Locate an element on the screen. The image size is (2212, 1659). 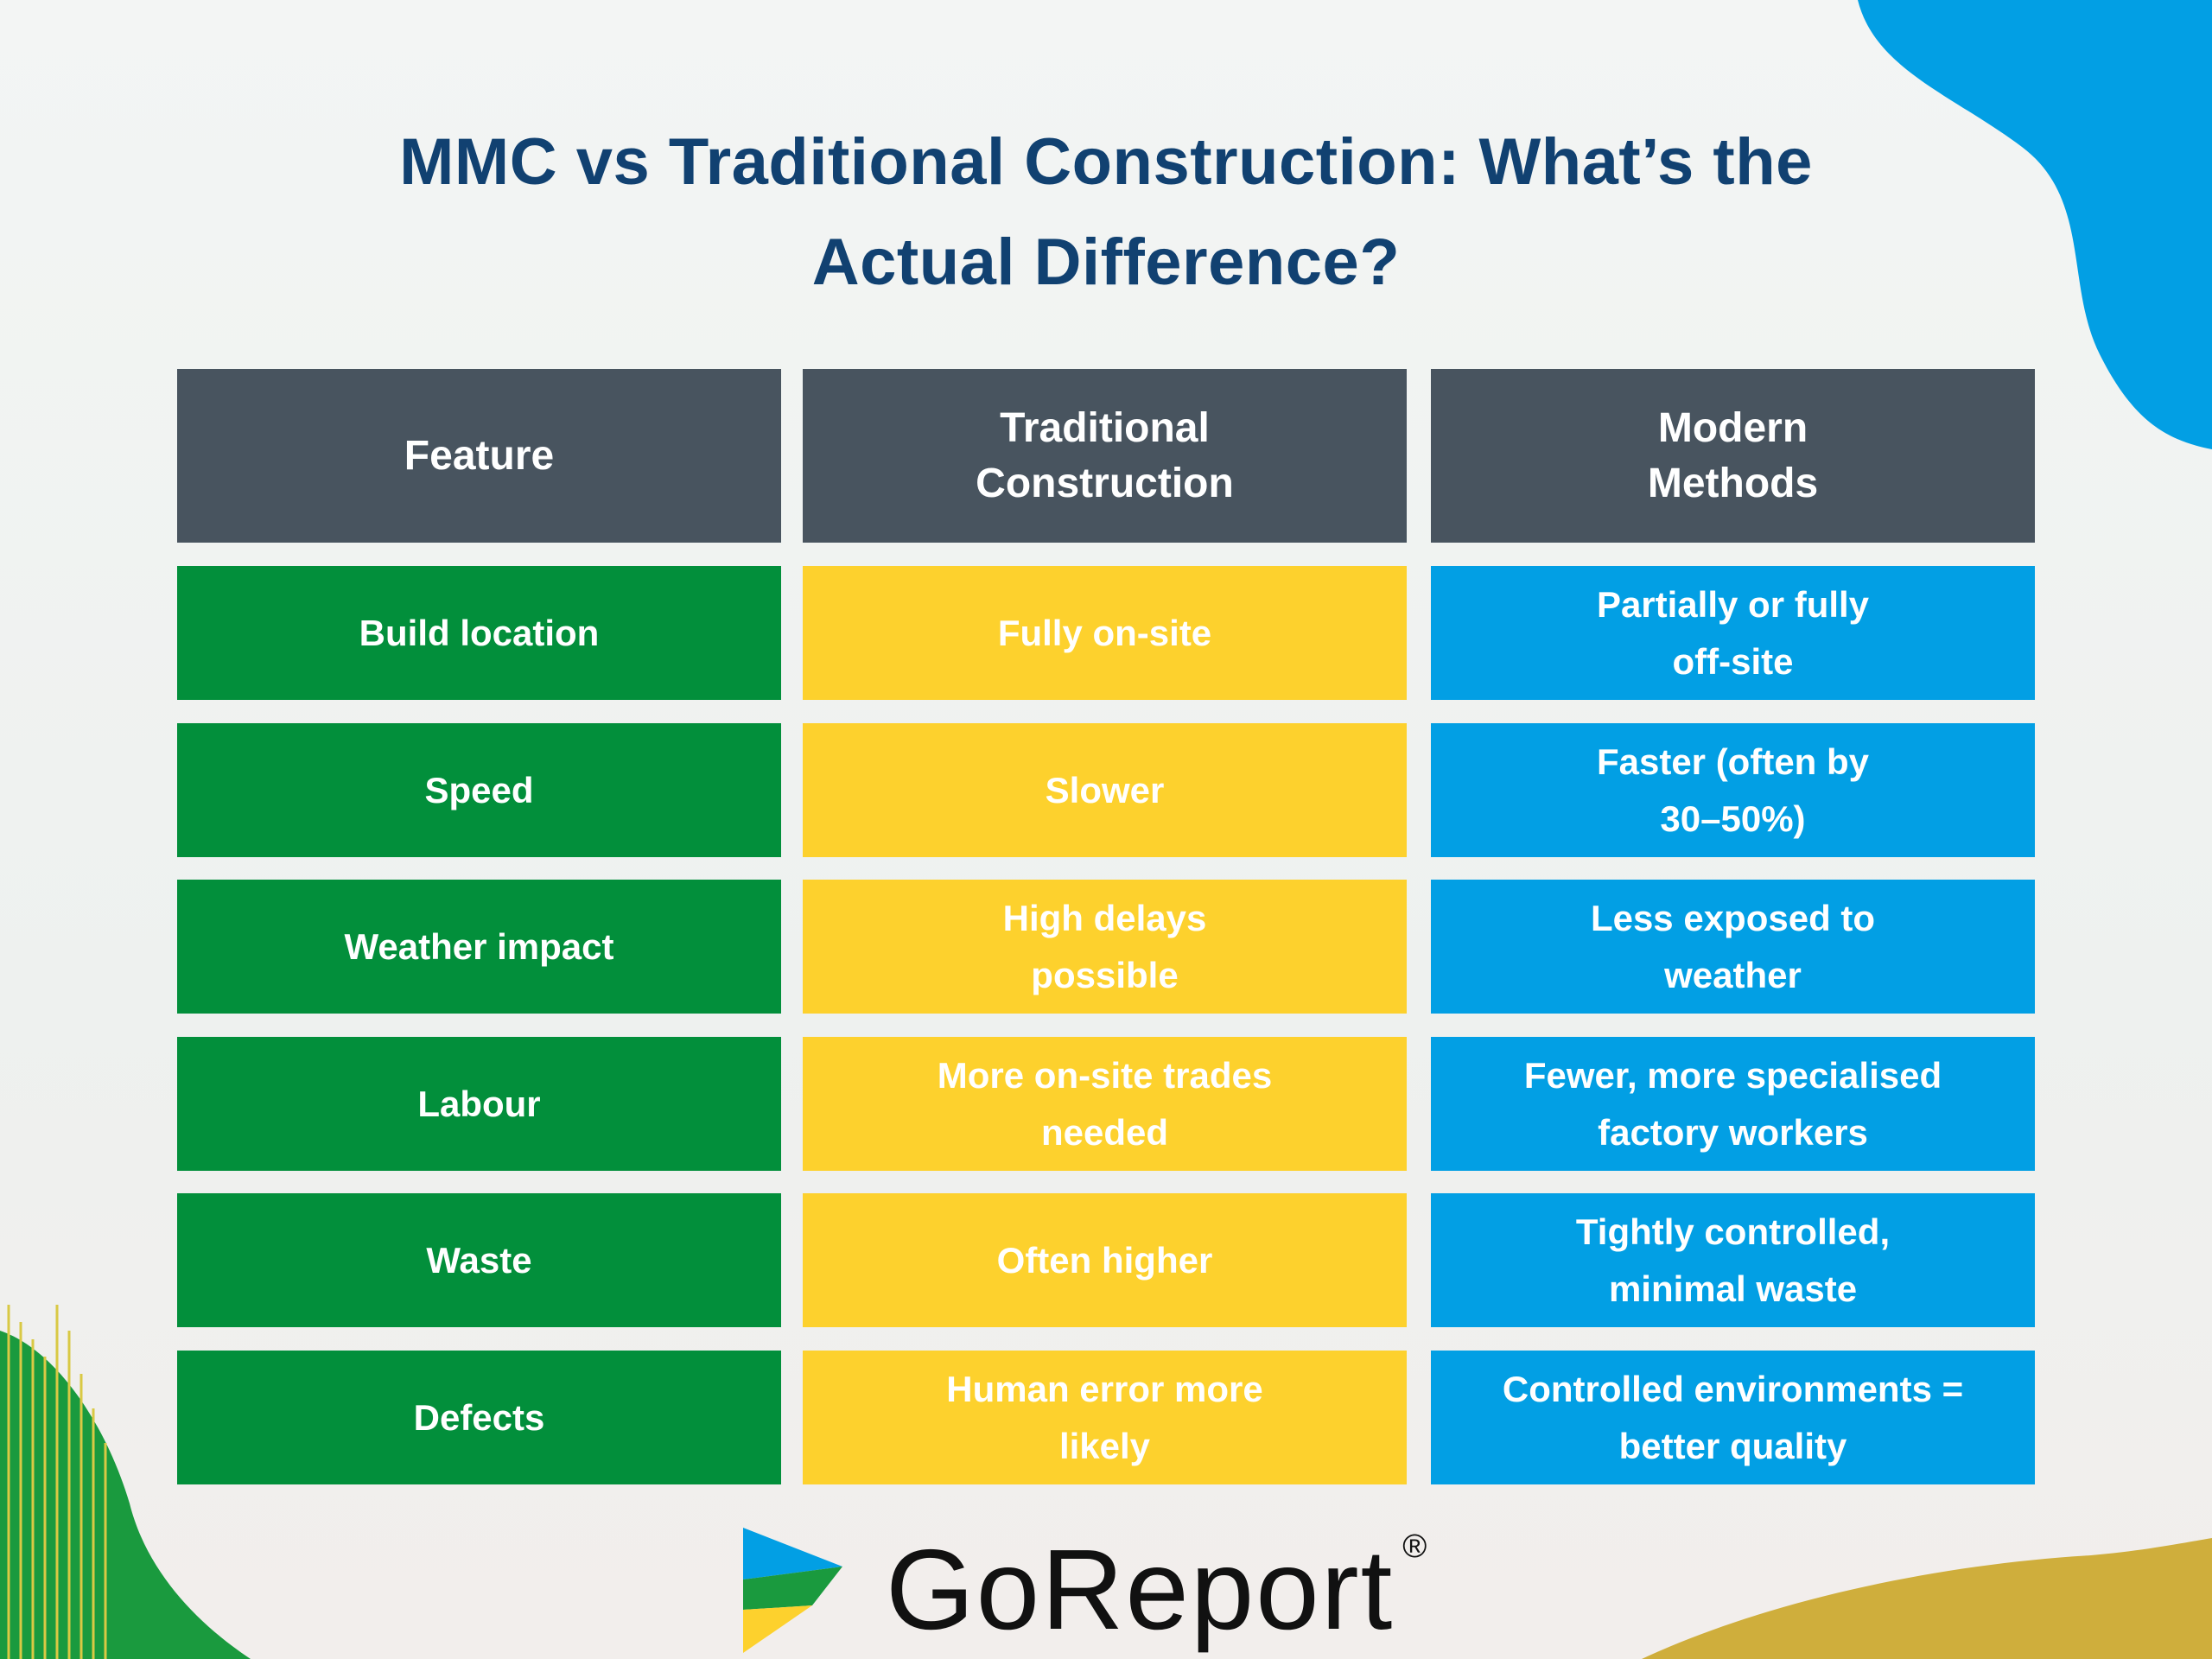
feature-label: Speed is located at coordinates (479, 789).